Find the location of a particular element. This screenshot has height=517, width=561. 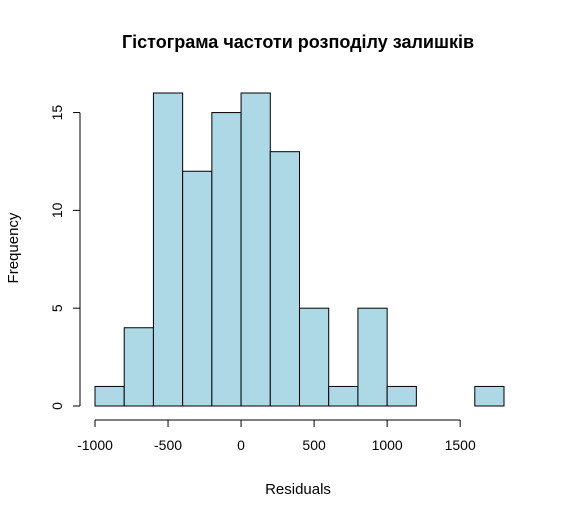

x-axis-label: Residuals is located at coordinates (298, 489).